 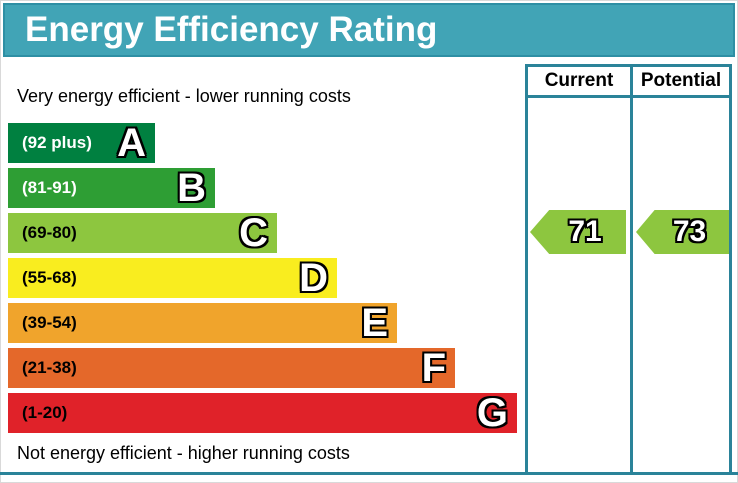 I want to click on table-border-top, so click(x=628, y=65).